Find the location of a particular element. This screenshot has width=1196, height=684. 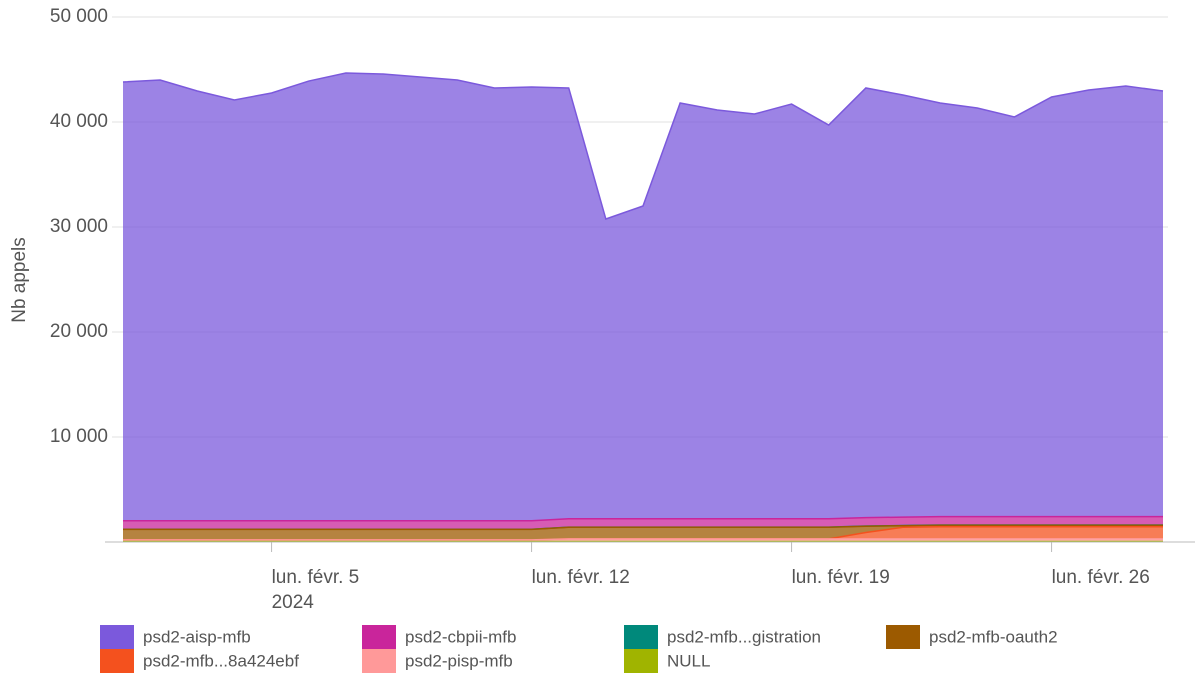

y-tick-label: 10 000 is located at coordinates (79, 436).